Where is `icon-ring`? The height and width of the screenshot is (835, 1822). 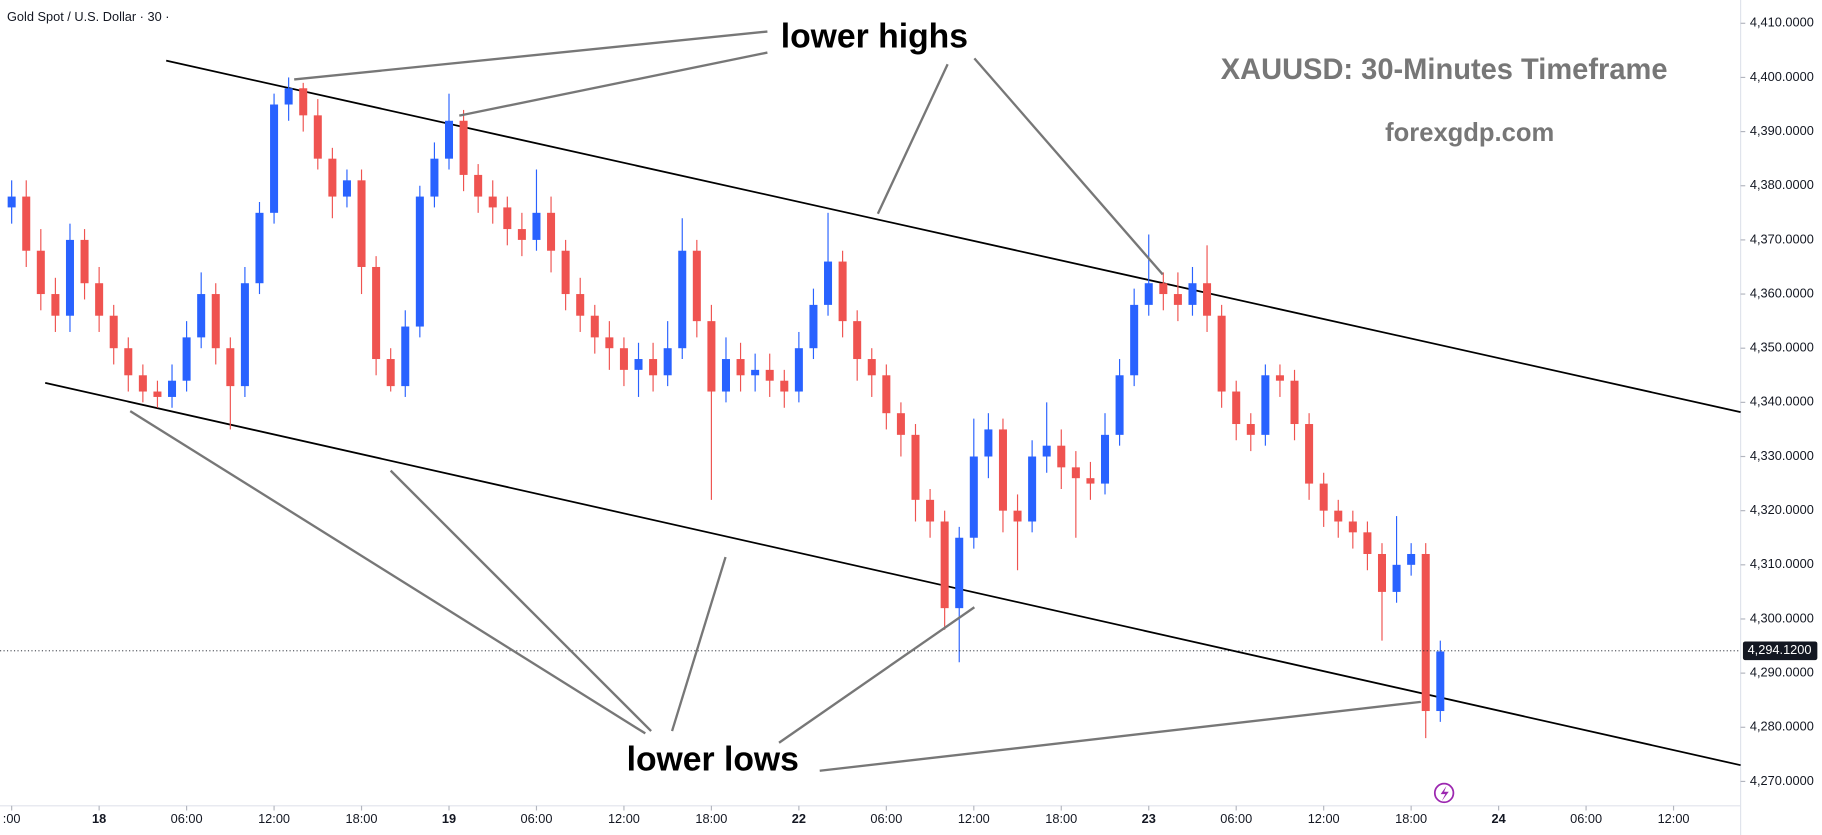
icon-ring is located at coordinates (1444, 793).